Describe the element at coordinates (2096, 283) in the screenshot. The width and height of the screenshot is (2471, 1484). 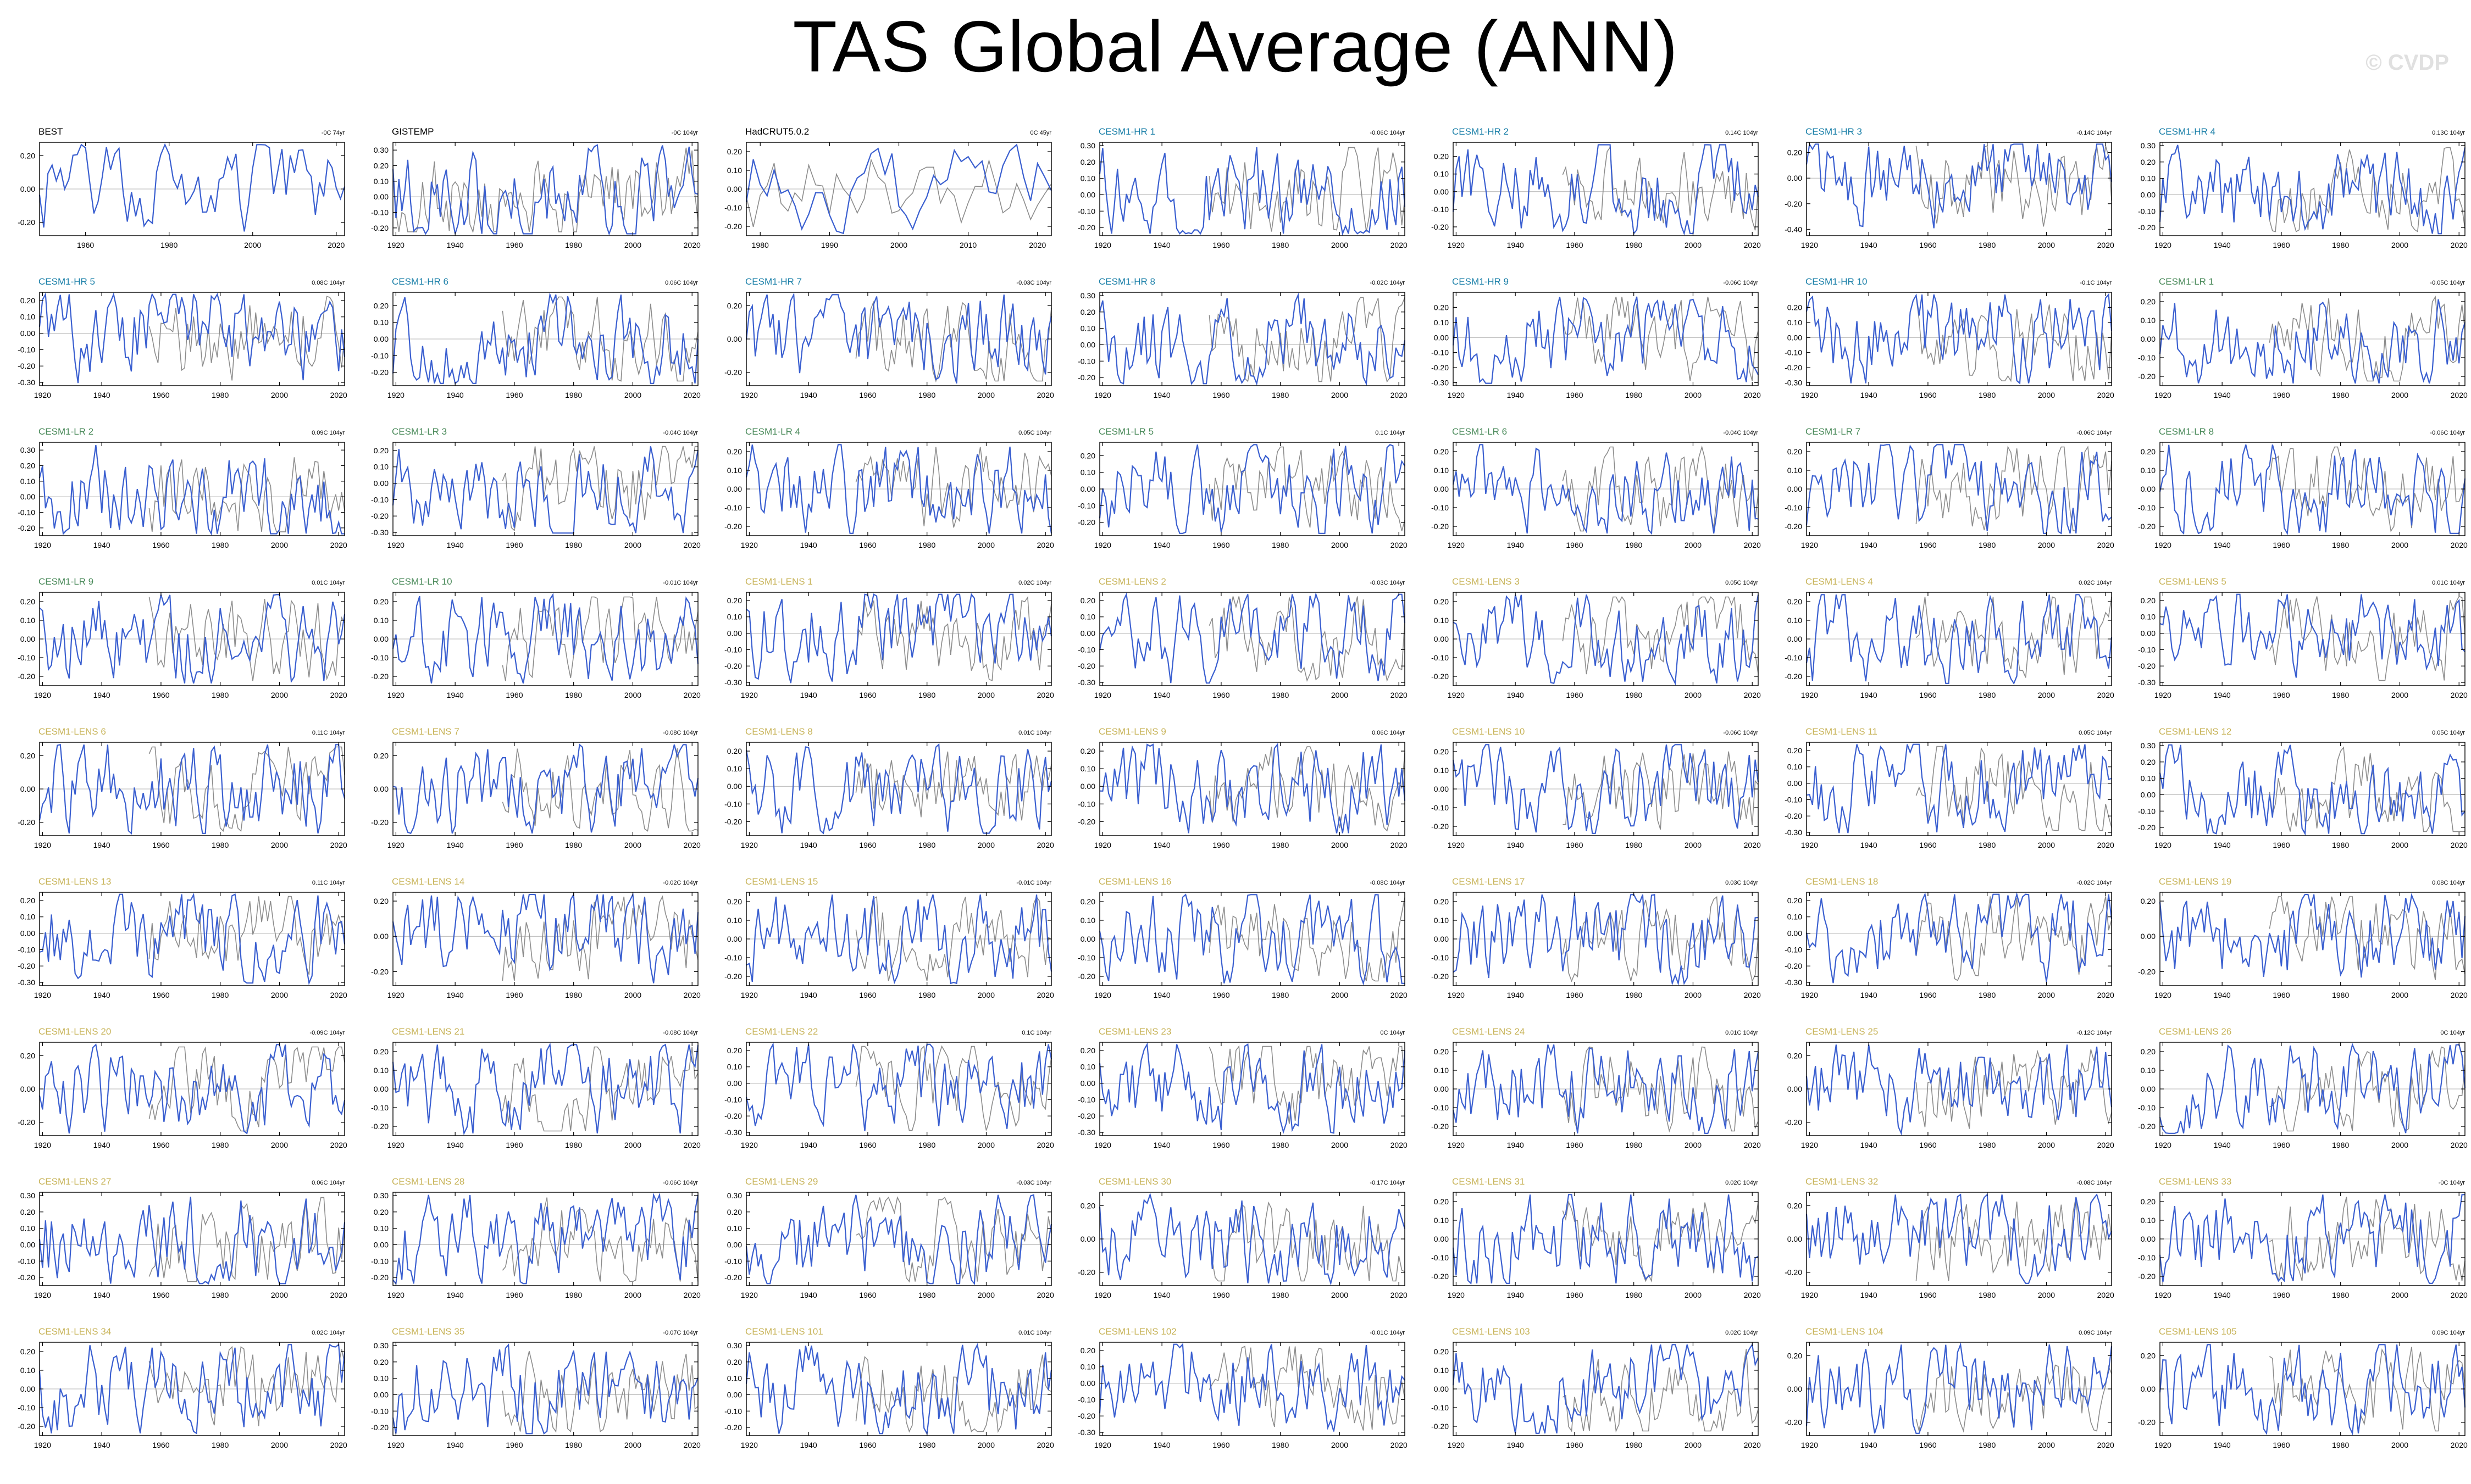
I see `panel-trend: -0.1C 104yr` at that location.